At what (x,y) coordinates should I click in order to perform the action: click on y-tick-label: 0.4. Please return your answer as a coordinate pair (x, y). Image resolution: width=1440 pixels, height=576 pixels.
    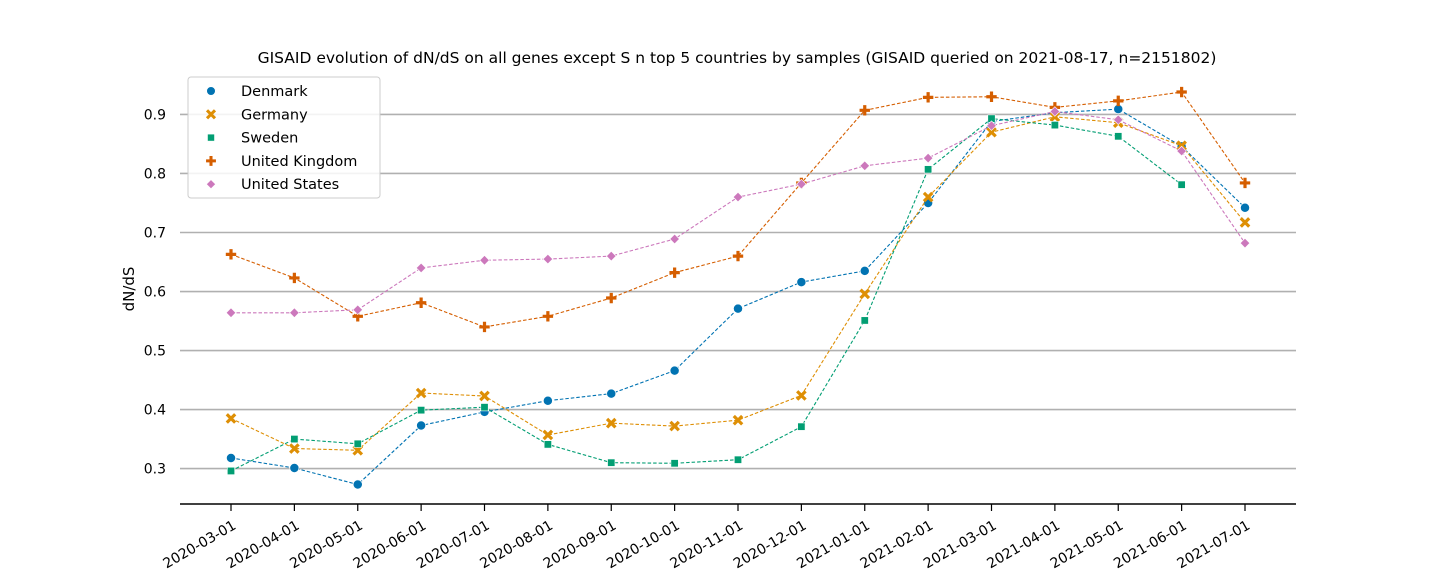
    Looking at the image, I should click on (155, 411).